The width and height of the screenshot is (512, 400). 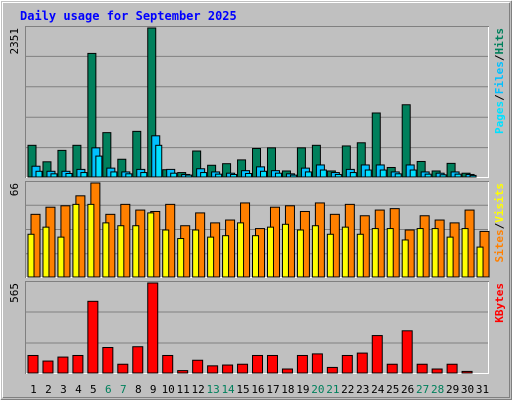 I want to click on x-tick-label-12: 12, so click(x=198, y=389).